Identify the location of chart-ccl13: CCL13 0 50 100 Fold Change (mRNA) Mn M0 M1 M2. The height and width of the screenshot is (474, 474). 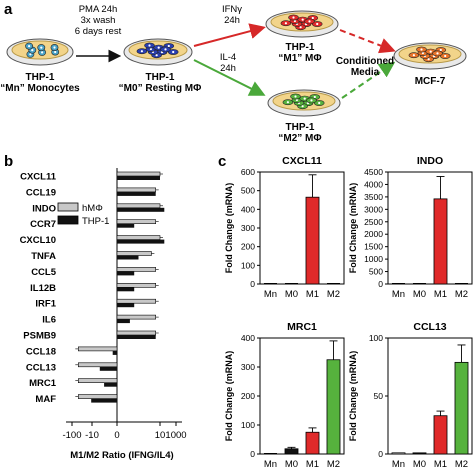
(410, 395).